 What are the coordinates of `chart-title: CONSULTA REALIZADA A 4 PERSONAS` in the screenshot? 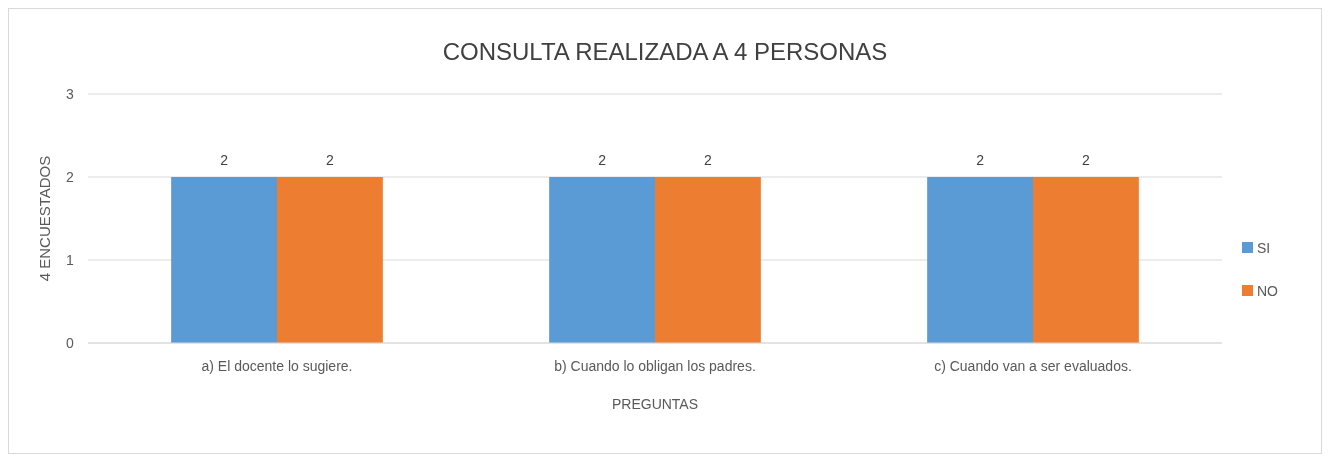 It's located at (665, 51).